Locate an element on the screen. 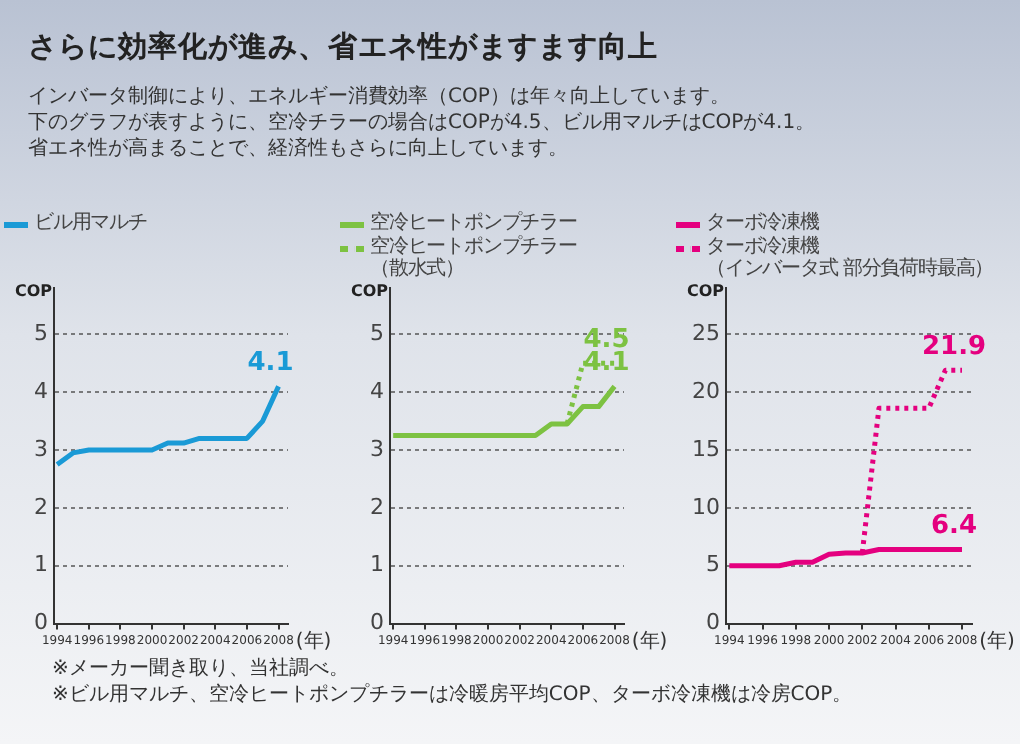 The height and width of the screenshot is (744, 1020). chart-title: さらに効率化が進み、省エネ性がますます向上 is located at coordinates (343, 47).